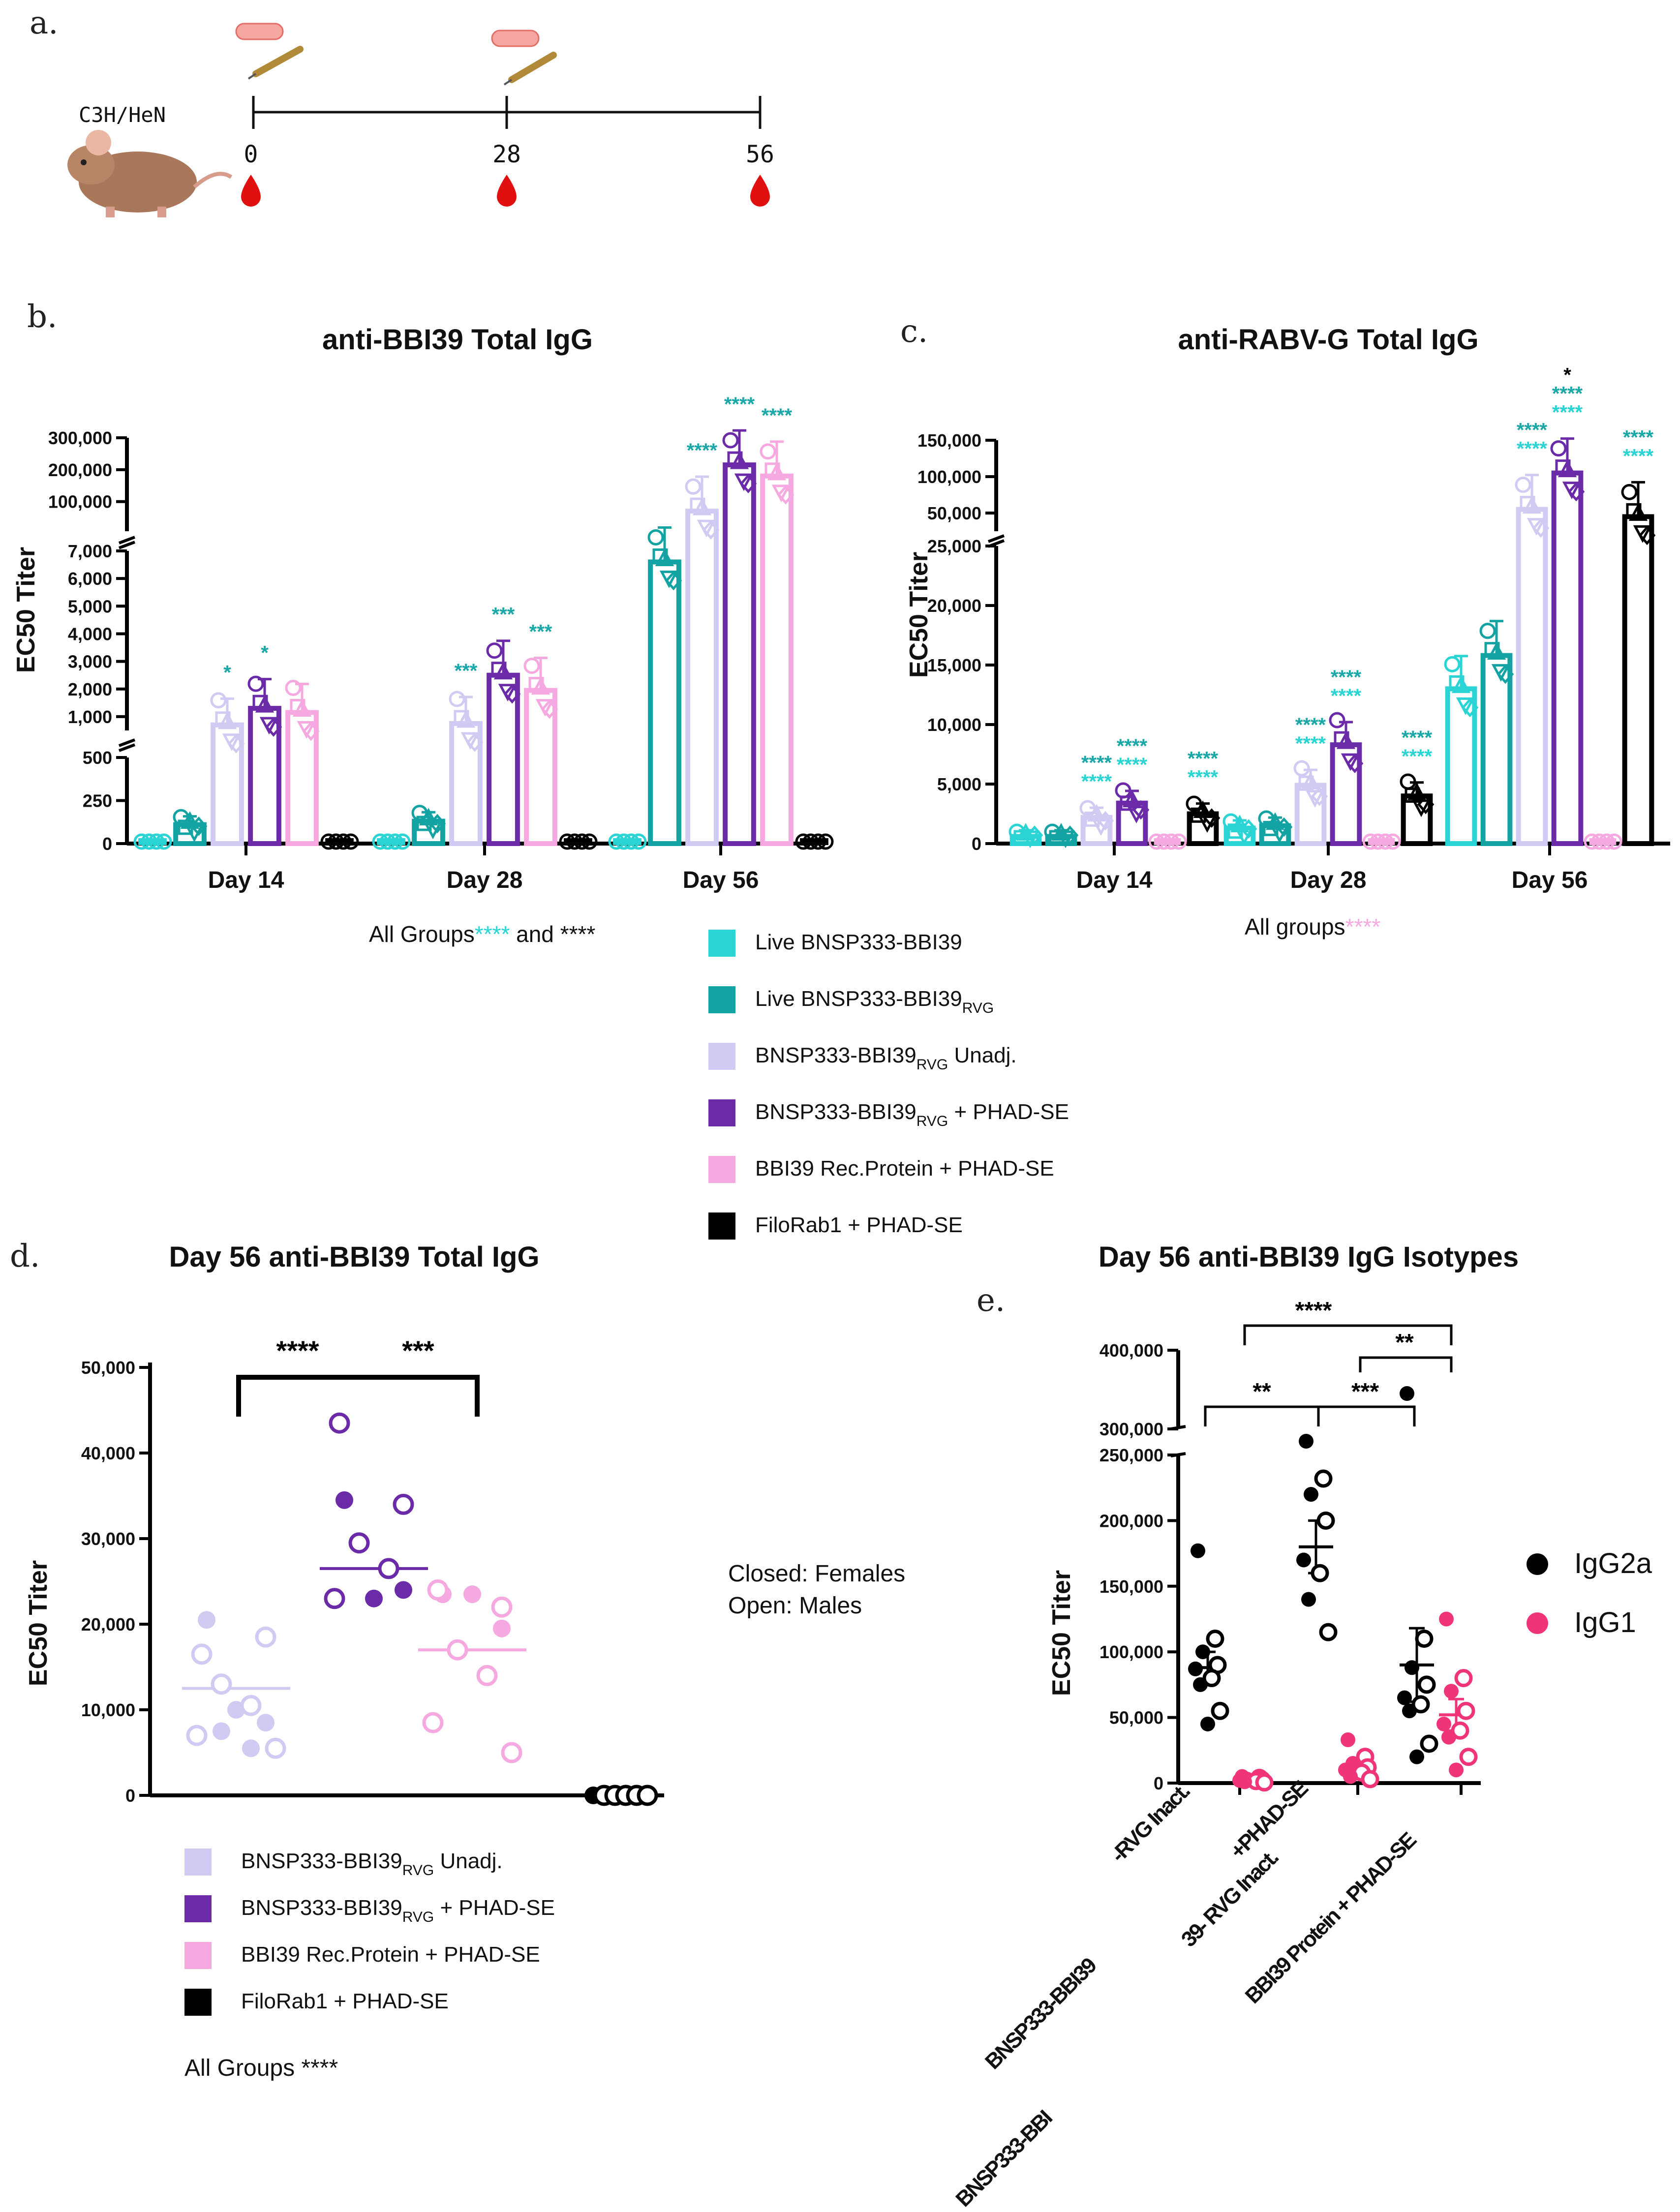  Describe the element at coordinates (949, 440) in the screenshot. I see `y-tick-label: 150,000` at that location.